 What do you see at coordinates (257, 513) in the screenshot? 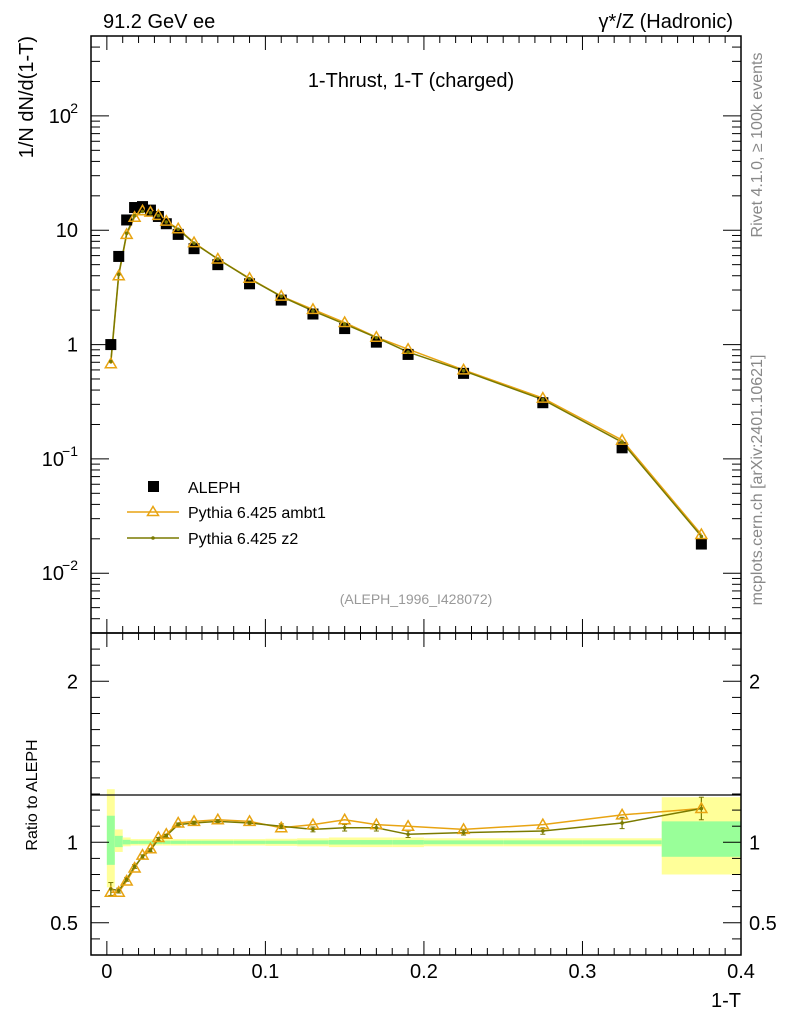
I see `legend-label-ambt1: Pythia 6.425 ambt1` at bounding box center [257, 513].